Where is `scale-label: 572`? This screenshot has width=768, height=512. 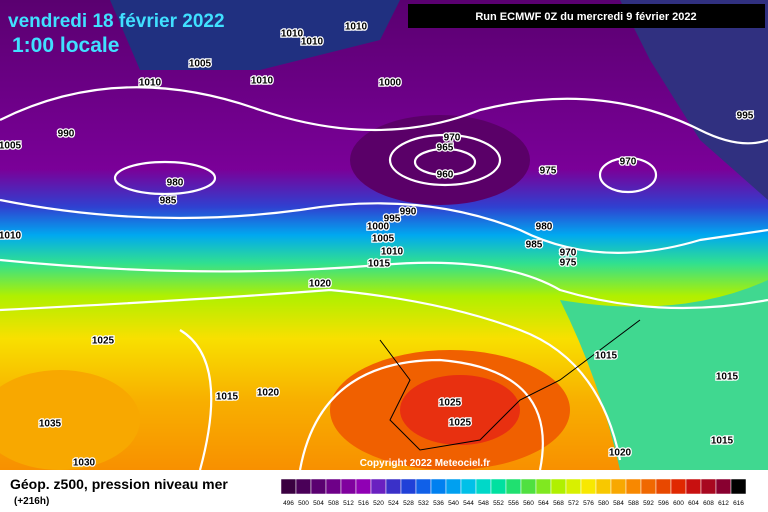
scale-label: 572 is located at coordinates (573, 503).